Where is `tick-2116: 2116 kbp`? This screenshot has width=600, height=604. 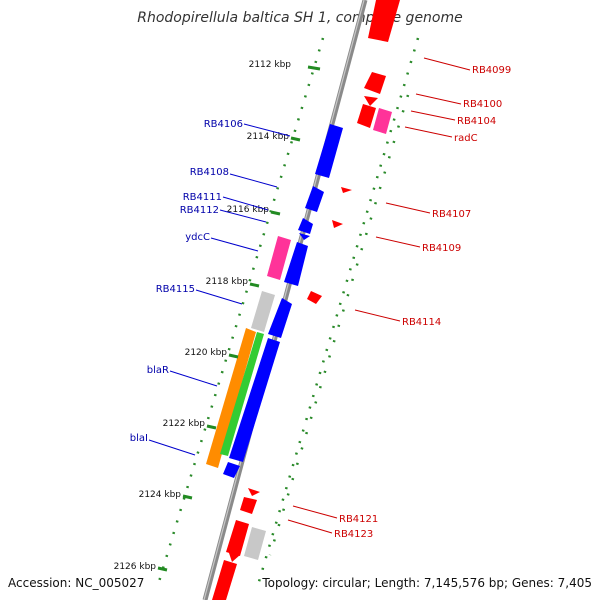 tick-2116: 2116 kbp is located at coordinates (254, 210).